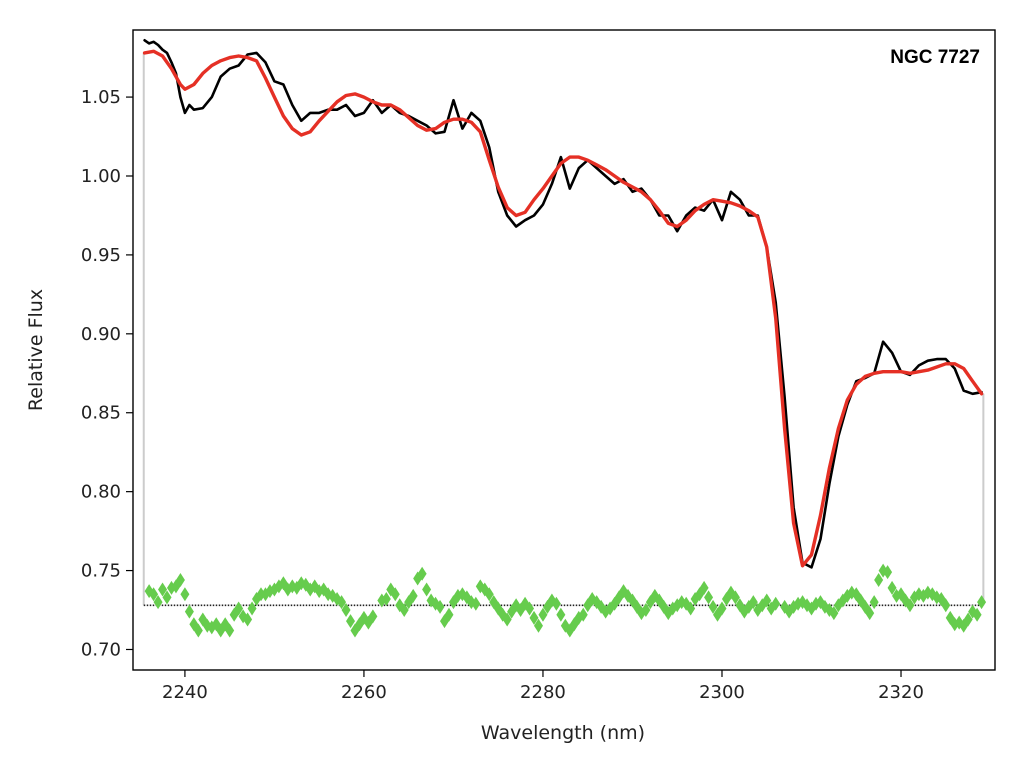 The width and height of the screenshot is (1024, 768). I want to click on x-tick-label: 2280, so click(543, 692).